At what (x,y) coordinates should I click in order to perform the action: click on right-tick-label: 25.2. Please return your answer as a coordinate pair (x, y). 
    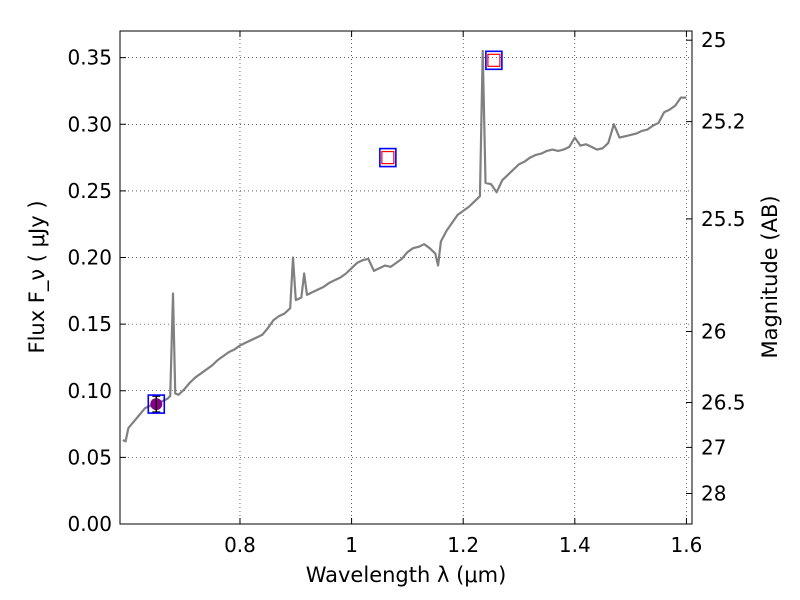
    Looking at the image, I should click on (723, 122).